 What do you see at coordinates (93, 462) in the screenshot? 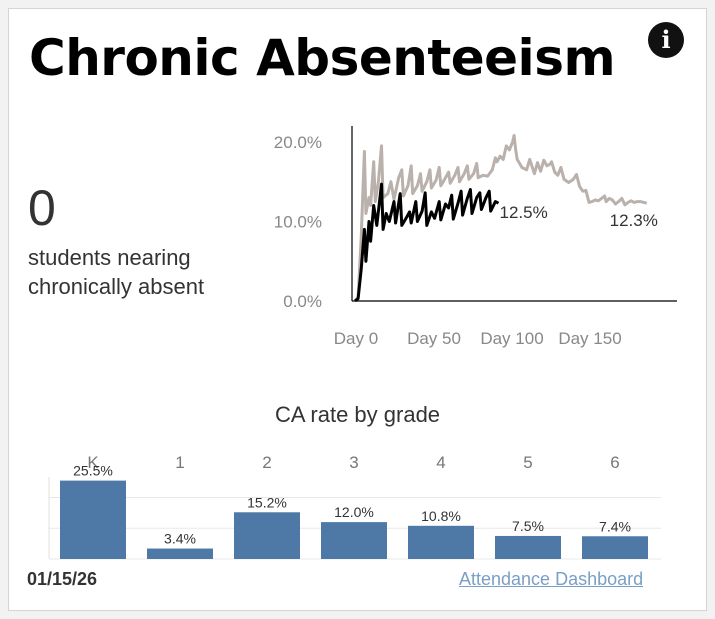
I see `grade-category-label: K` at bounding box center [93, 462].